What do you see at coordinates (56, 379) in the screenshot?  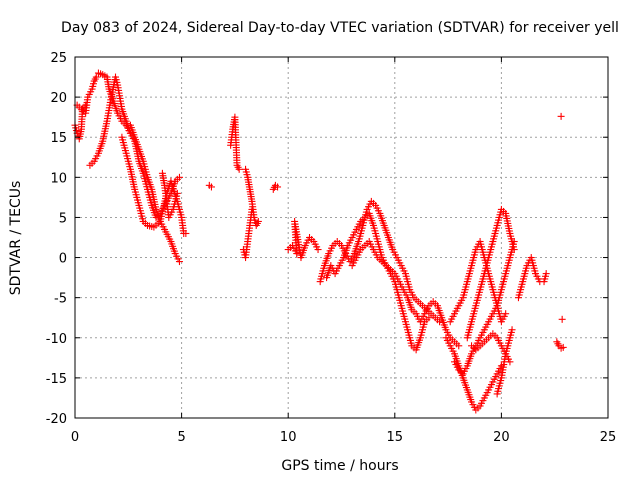 I see `y-tick-label: -15` at bounding box center [56, 379].